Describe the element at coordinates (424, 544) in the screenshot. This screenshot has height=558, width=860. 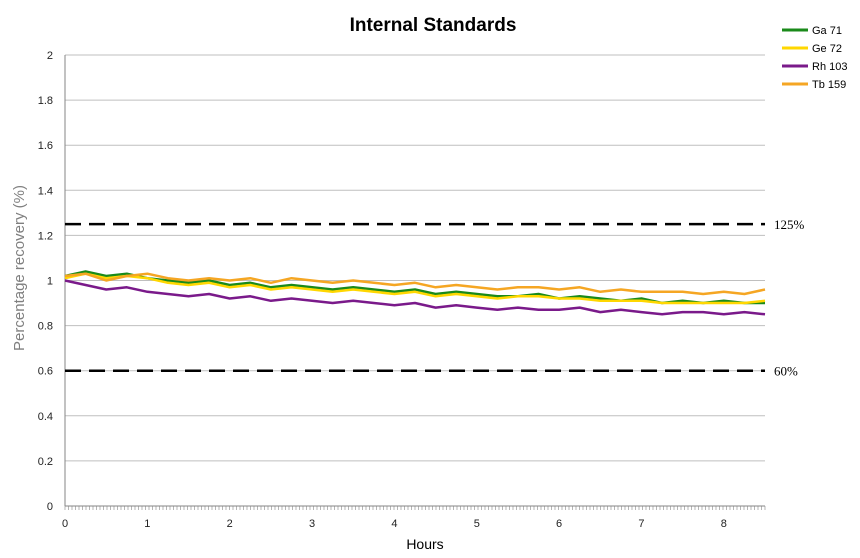
I see `x-axis-title: Hours` at that location.